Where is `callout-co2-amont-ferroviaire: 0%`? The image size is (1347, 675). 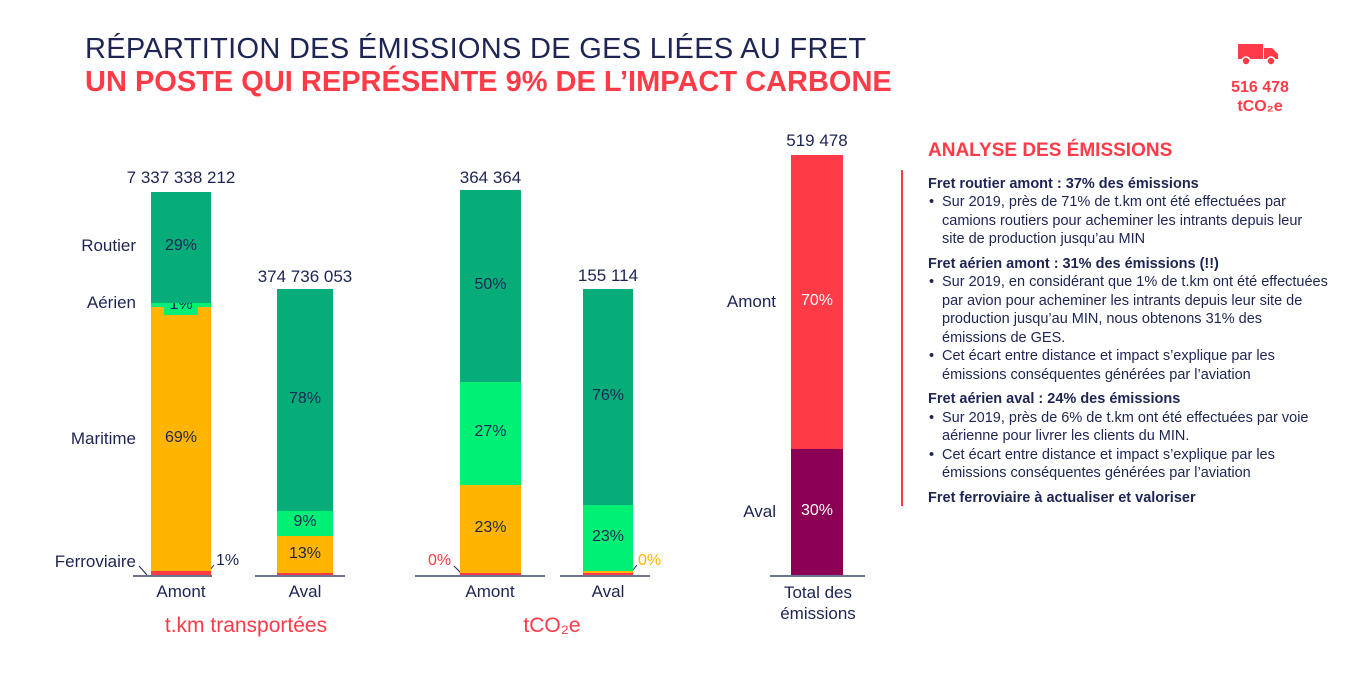
callout-co2-amont-ferroviaire: 0% is located at coordinates (440, 560).